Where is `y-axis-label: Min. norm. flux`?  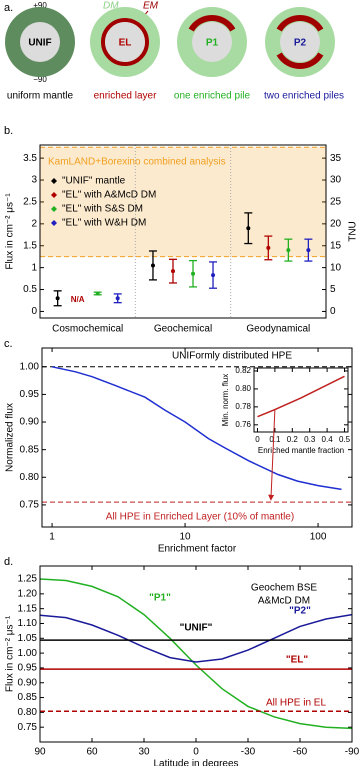 y-axis-label: Min. norm. flux is located at coordinates (225, 400).